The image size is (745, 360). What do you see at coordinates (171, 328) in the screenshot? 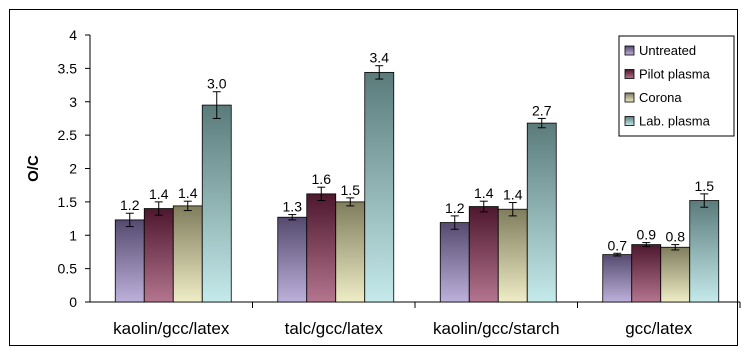
I see `category-label: kaolin/gcc/latex` at bounding box center [171, 328].